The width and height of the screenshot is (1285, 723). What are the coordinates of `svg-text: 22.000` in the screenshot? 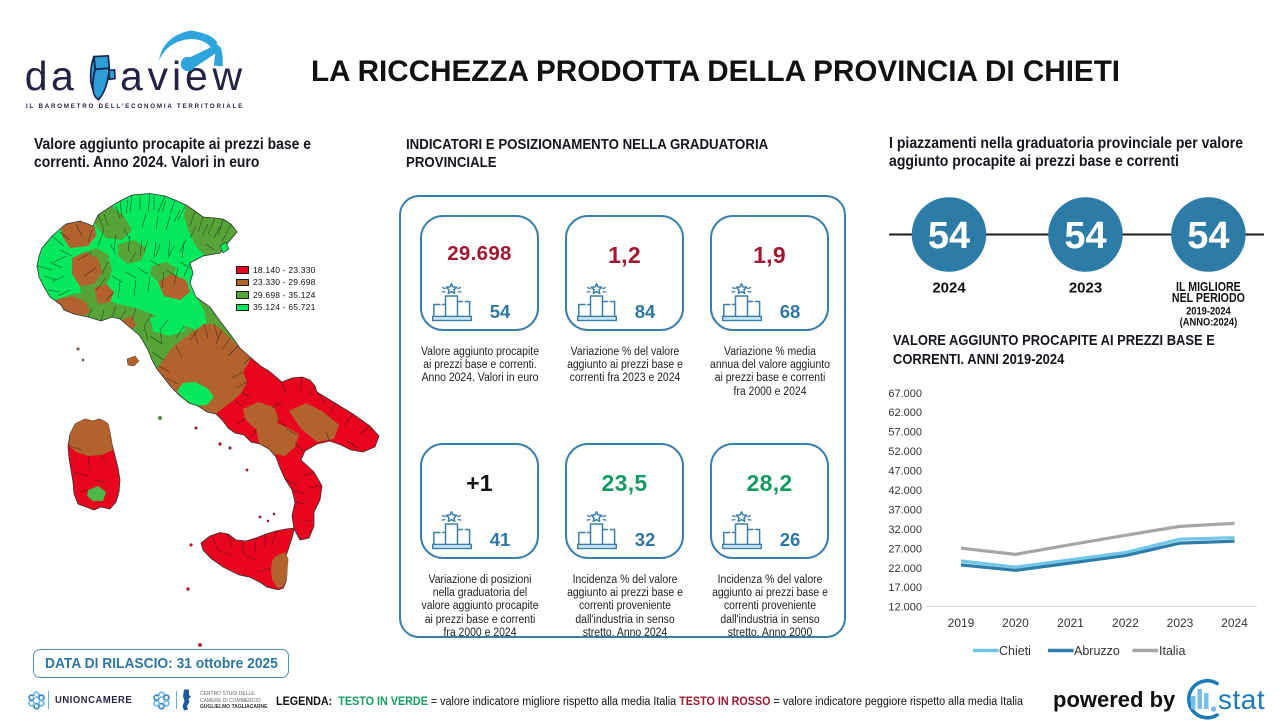 It's located at (905, 569).